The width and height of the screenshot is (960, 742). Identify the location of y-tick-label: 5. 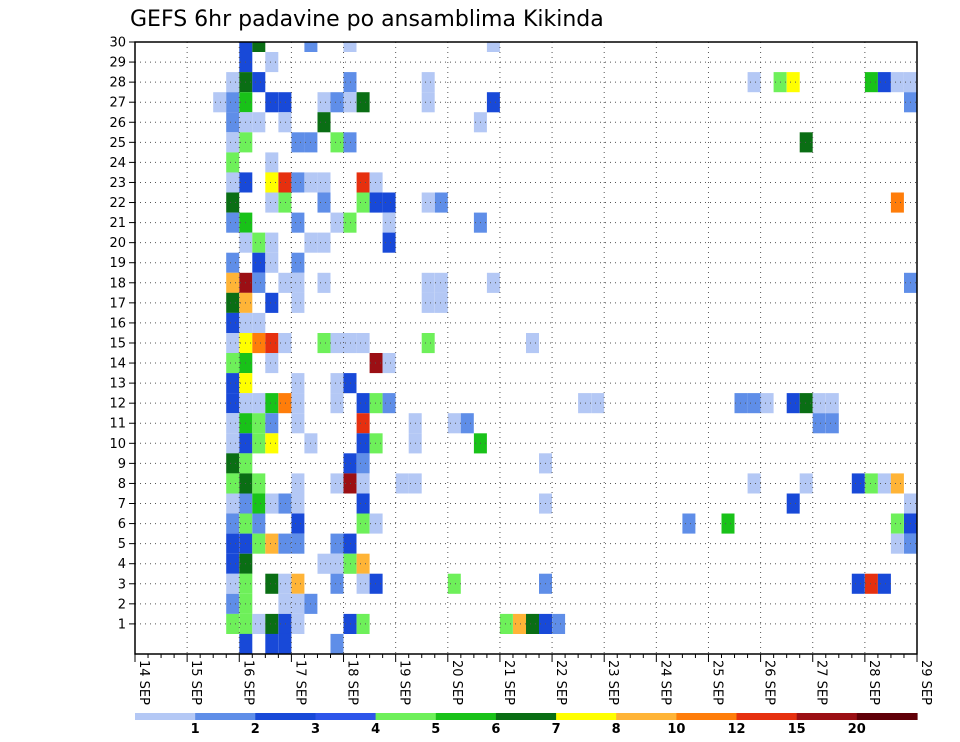
(122, 544).